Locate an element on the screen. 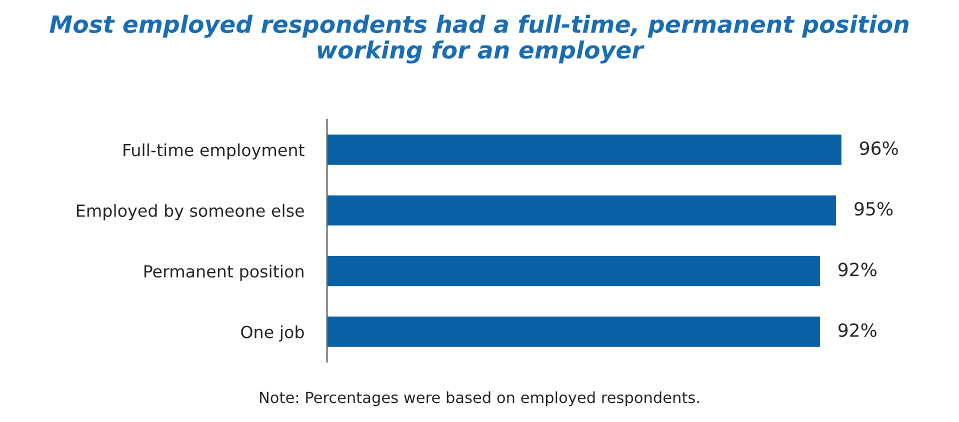 Image resolution: width=959 pixels, height=422 pixels. text: Note: Percentages were based on employed respondents. is located at coordinates (479, 398).